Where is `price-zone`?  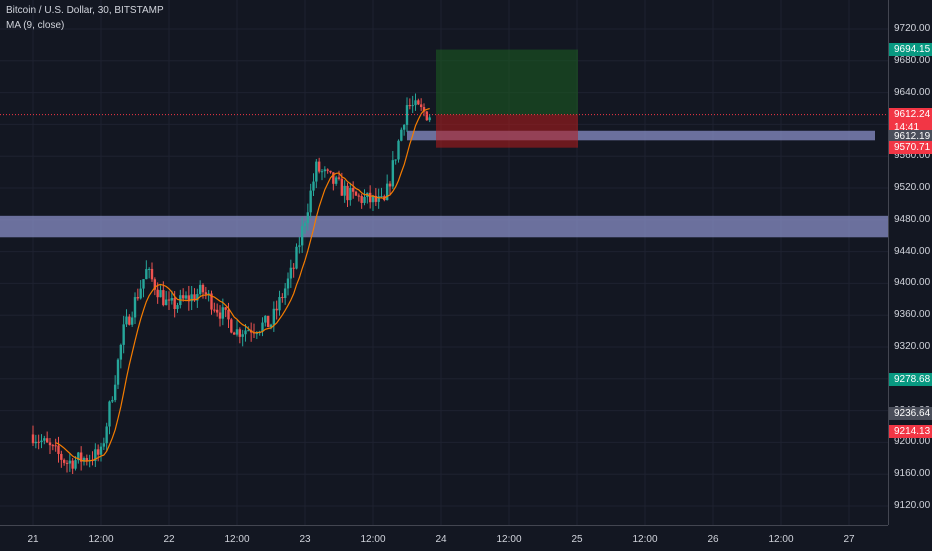
price-zone is located at coordinates (444, 226).